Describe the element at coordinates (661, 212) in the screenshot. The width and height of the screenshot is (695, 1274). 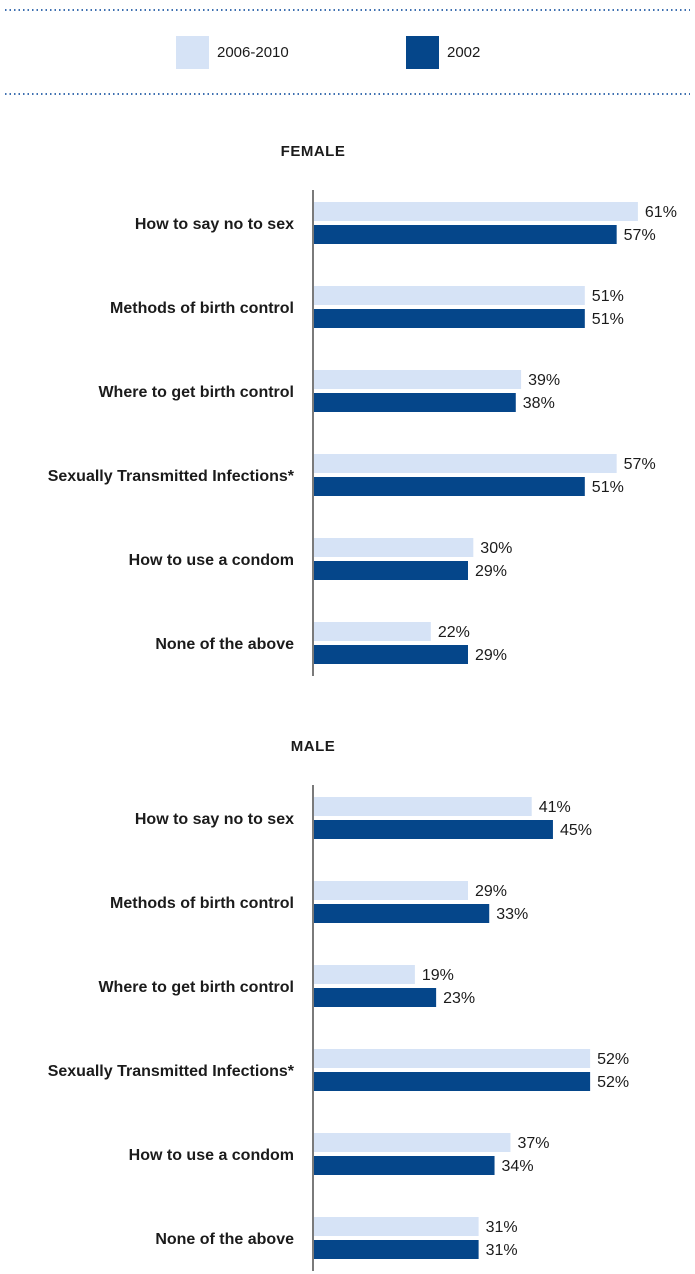
I see `data-label: 61%` at that location.